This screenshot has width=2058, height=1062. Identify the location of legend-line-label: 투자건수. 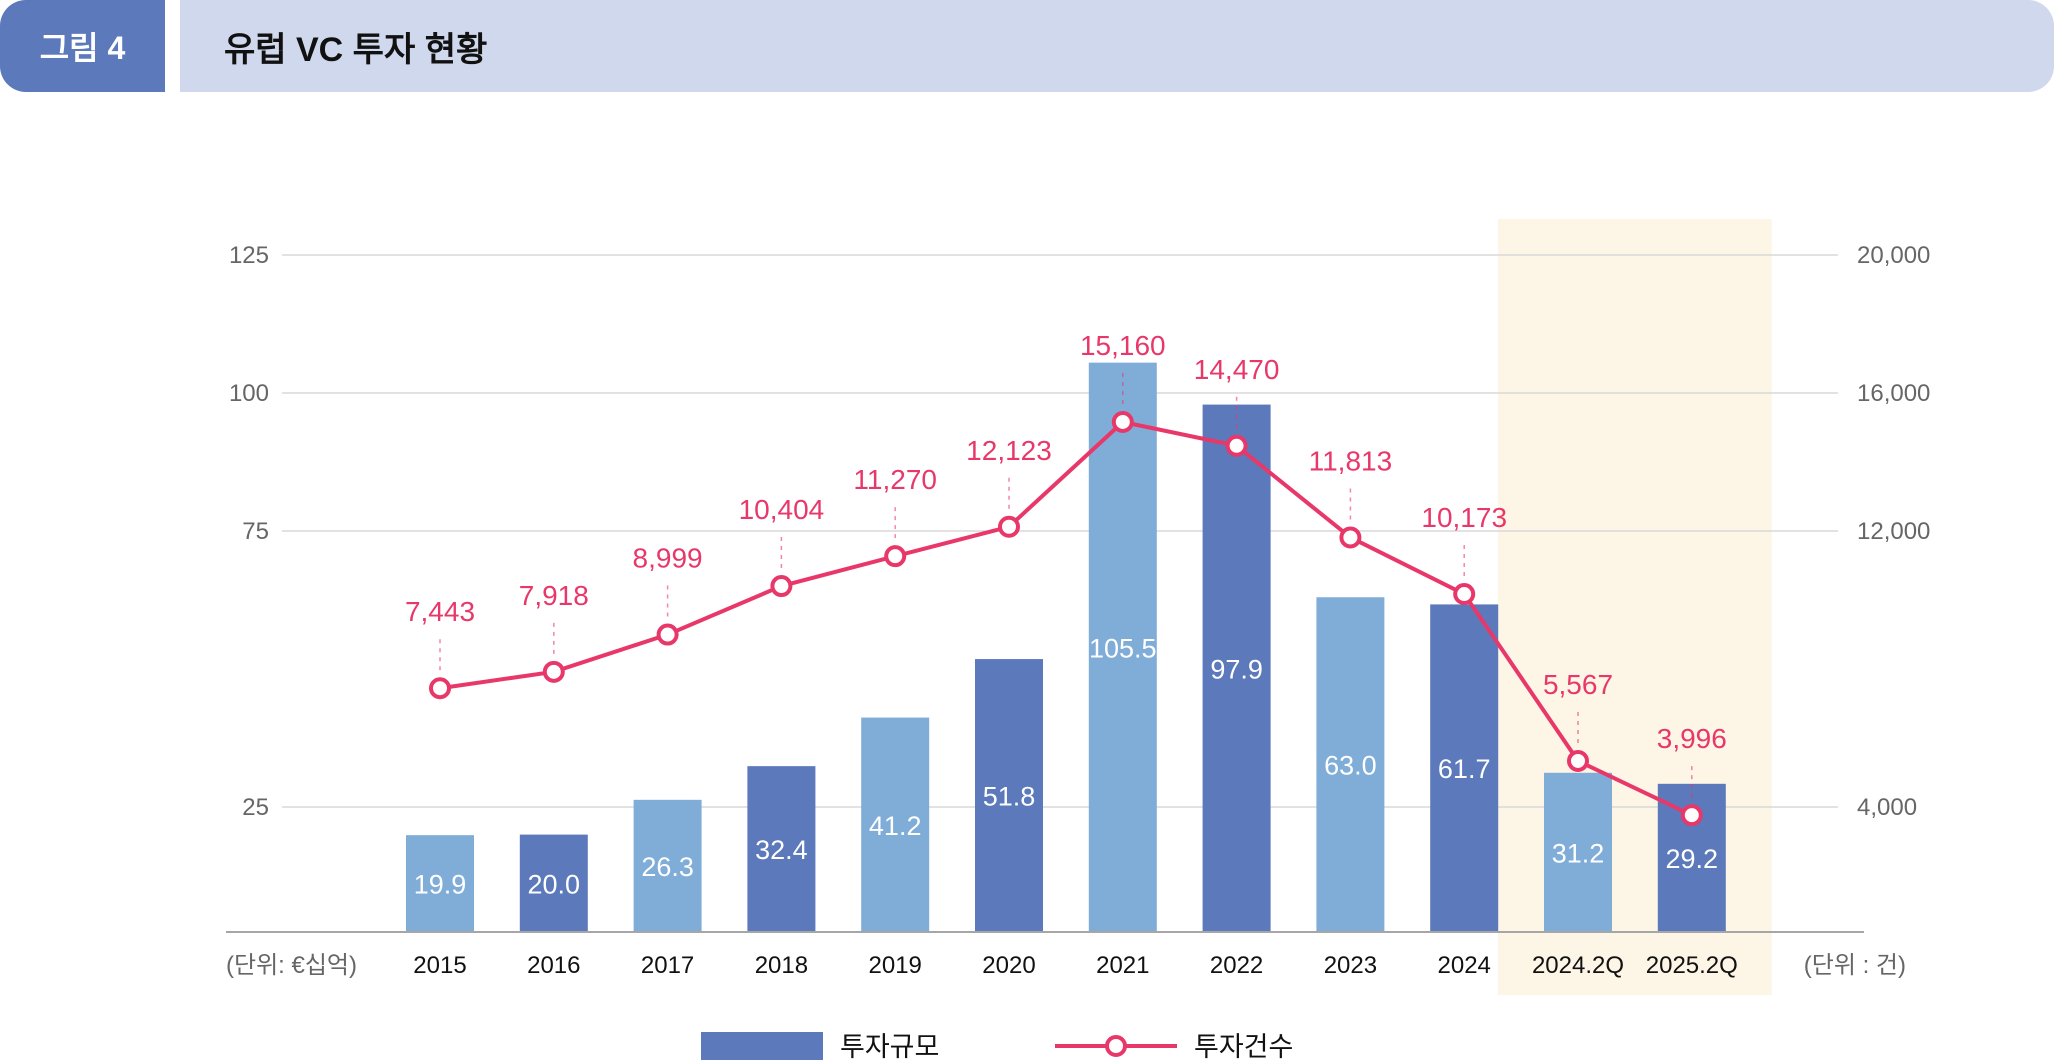
(1243, 1047).